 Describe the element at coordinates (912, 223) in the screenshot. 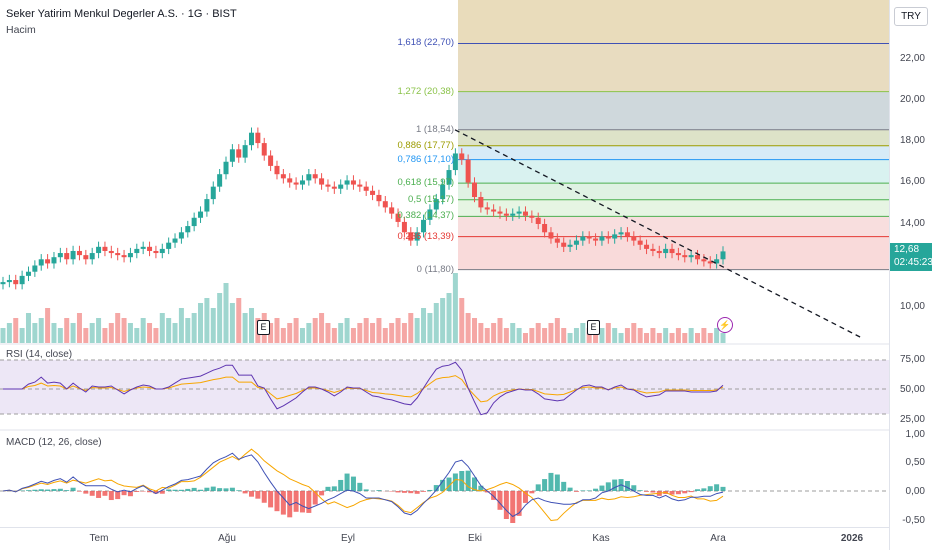

I see `price-tick: 14,00` at that location.